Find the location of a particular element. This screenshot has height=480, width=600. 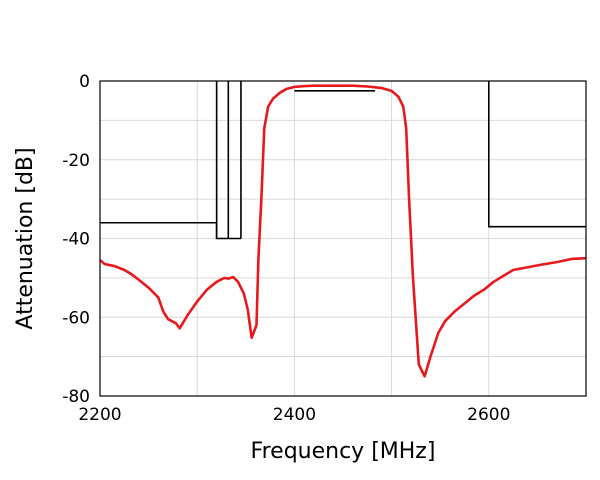

x-axis-ticks: 2200 2400 2600 is located at coordinates (294, 415).